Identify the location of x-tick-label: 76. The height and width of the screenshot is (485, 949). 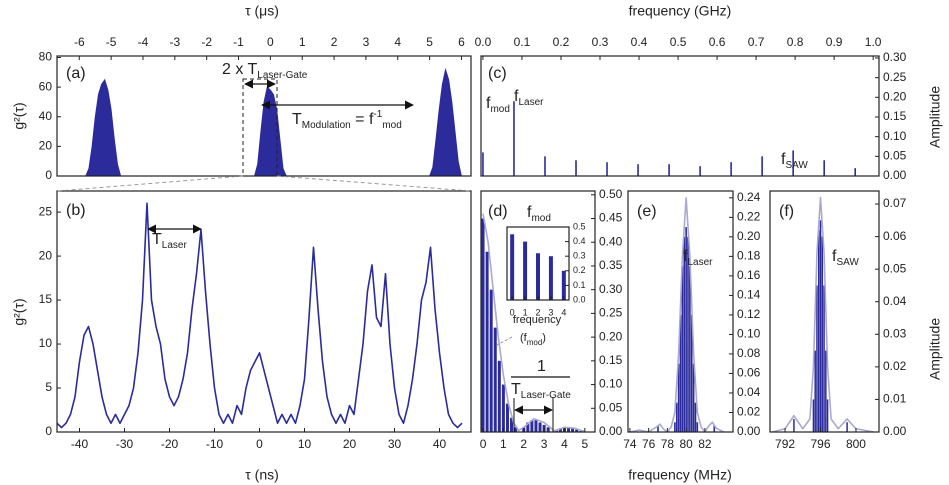
(649, 444).